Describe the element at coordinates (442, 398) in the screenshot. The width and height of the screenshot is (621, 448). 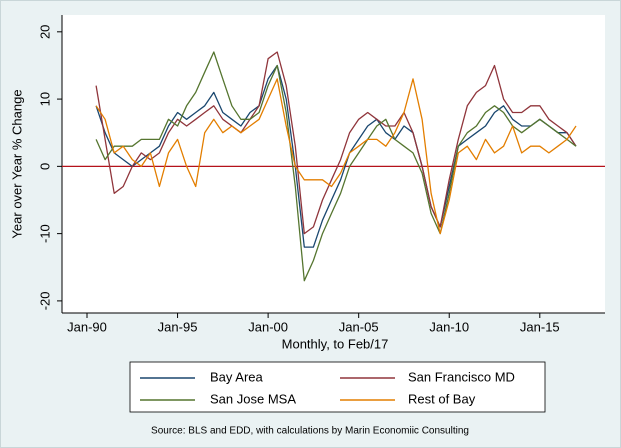
I see `legend-label: Rest of Bay` at that location.